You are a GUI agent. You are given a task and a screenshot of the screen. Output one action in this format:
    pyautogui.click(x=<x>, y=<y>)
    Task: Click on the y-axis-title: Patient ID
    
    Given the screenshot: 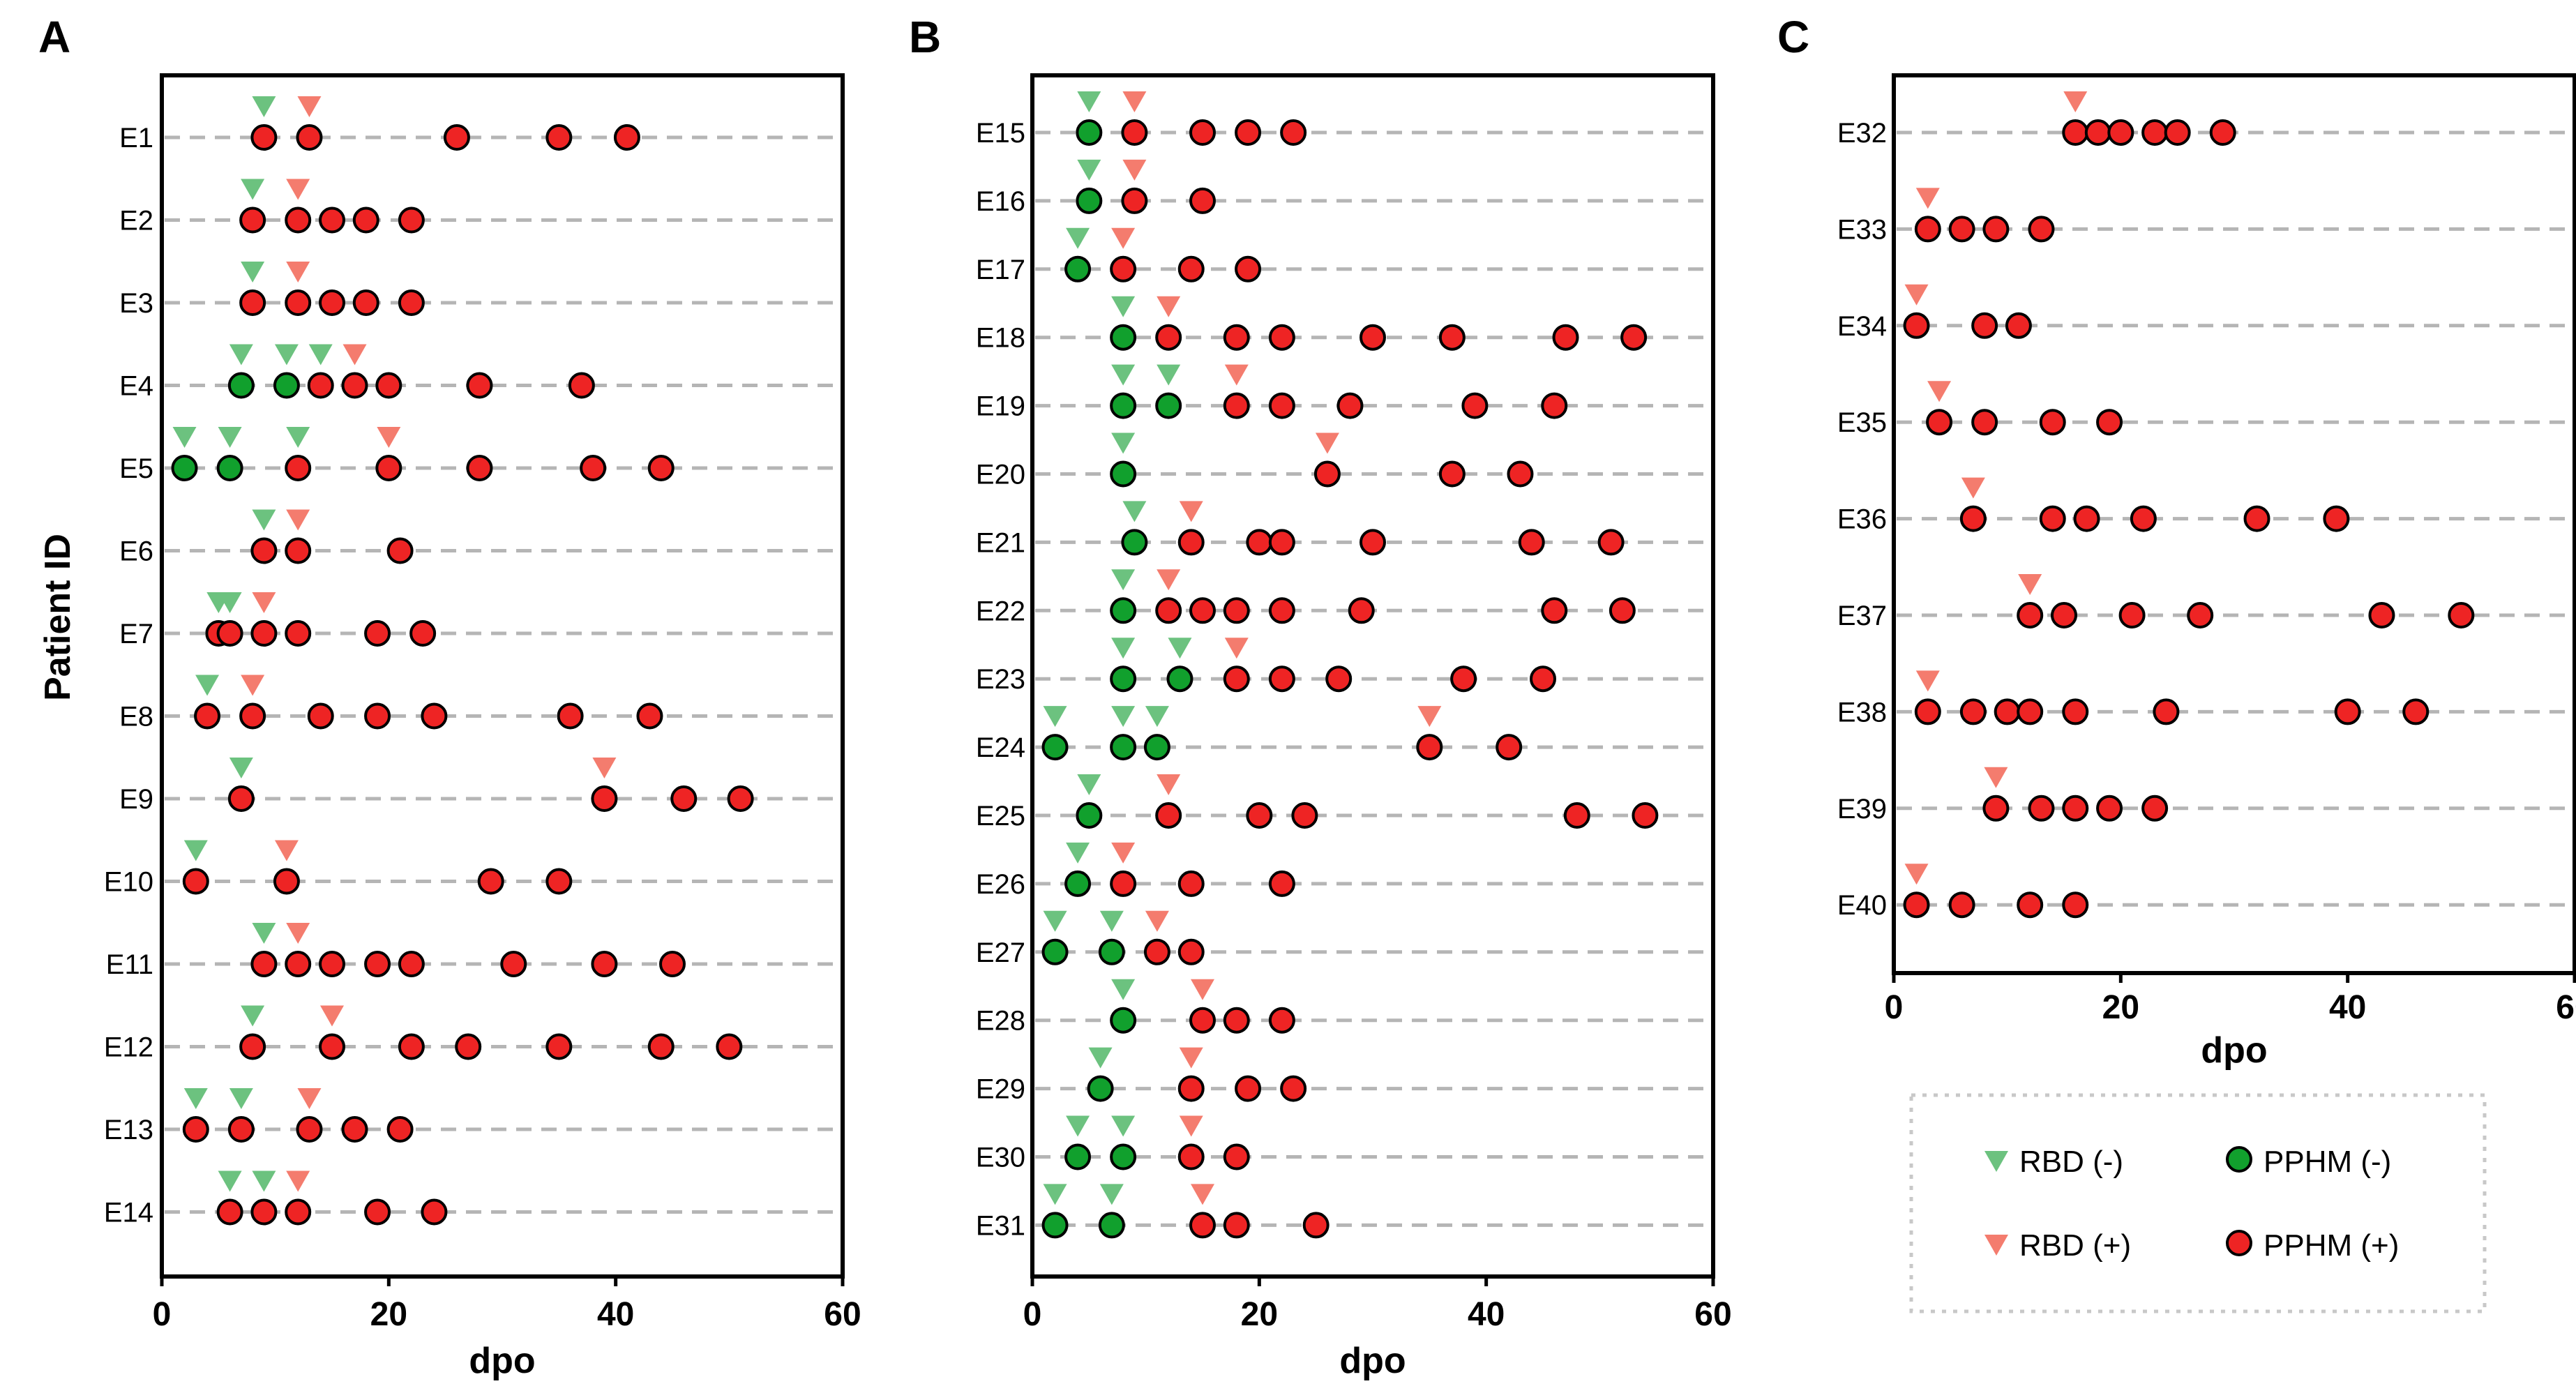 What is the action you would take?
    pyautogui.click(x=58, y=617)
    